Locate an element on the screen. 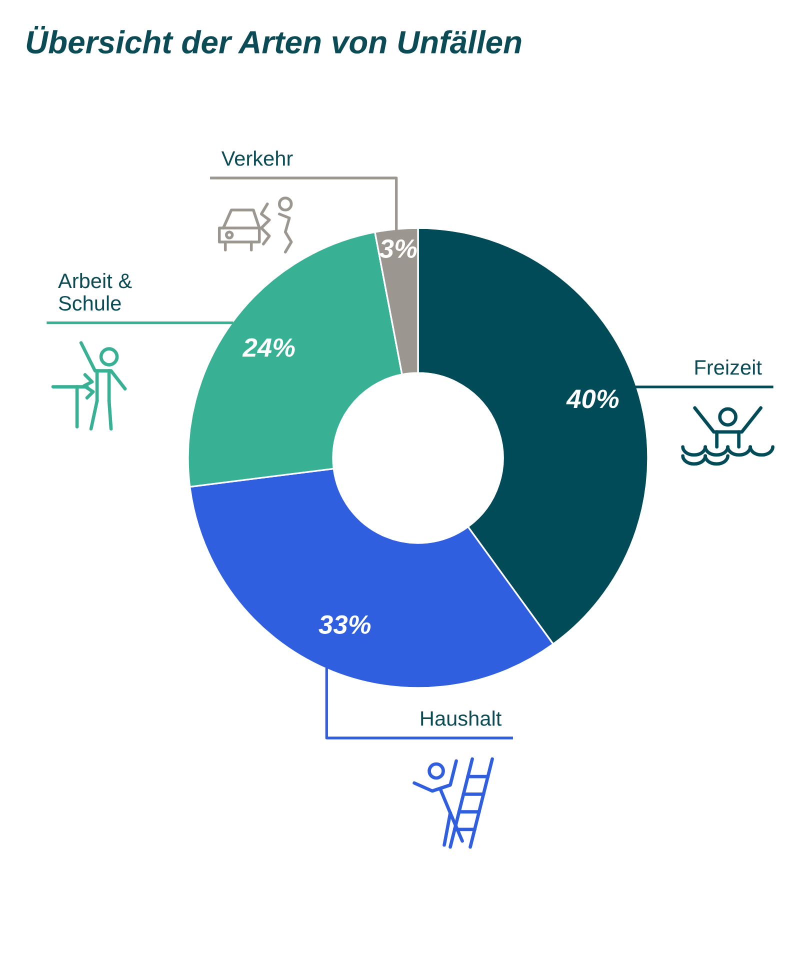 The height and width of the screenshot is (975, 800). chart-title: Übersicht der Arten von Unfällen is located at coordinates (274, 40).